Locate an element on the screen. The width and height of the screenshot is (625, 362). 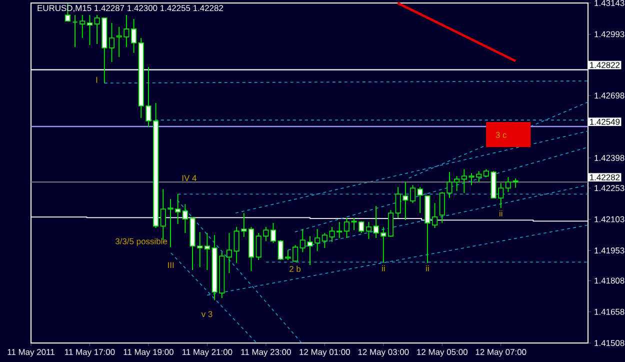
y-tick-label: 1.41808 is located at coordinates (609, 281).